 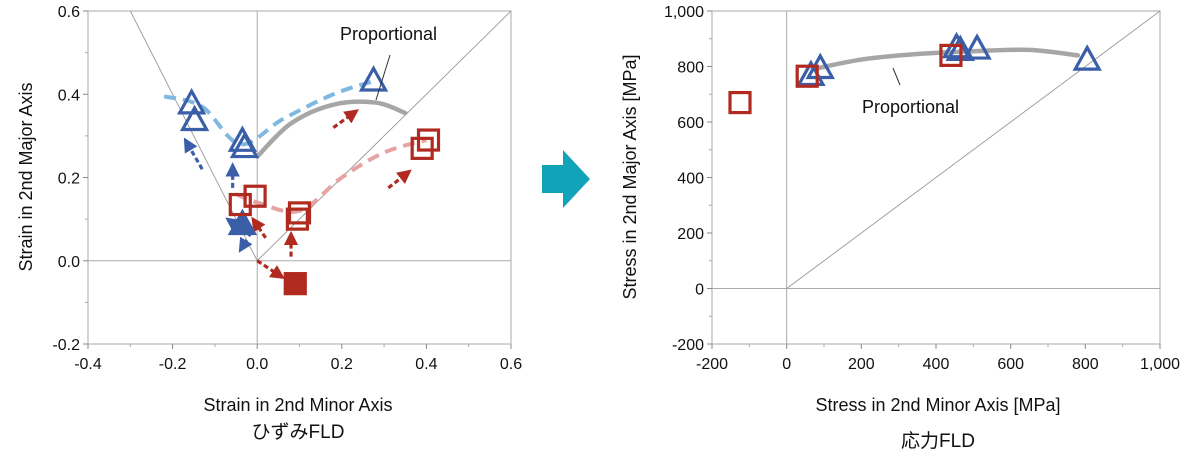 I want to click on x-axis-label: Stress in 2nd Minor Axis [MPa], so click(x=937, y=405).